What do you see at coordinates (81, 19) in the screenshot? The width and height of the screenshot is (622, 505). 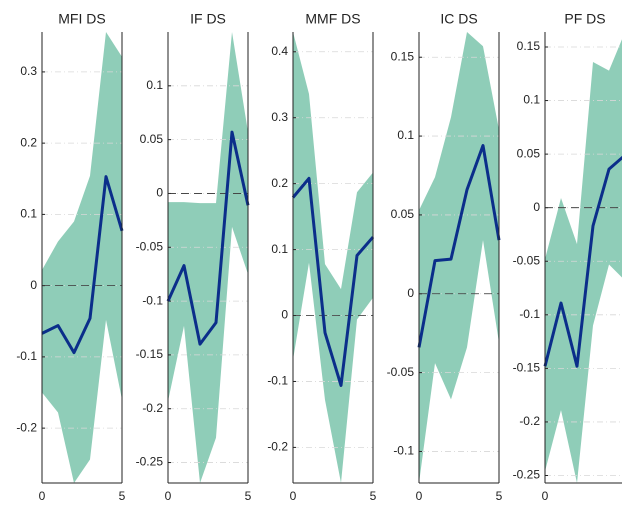 I see `panel-title: MFI DS` at bounding box center [81, 19].